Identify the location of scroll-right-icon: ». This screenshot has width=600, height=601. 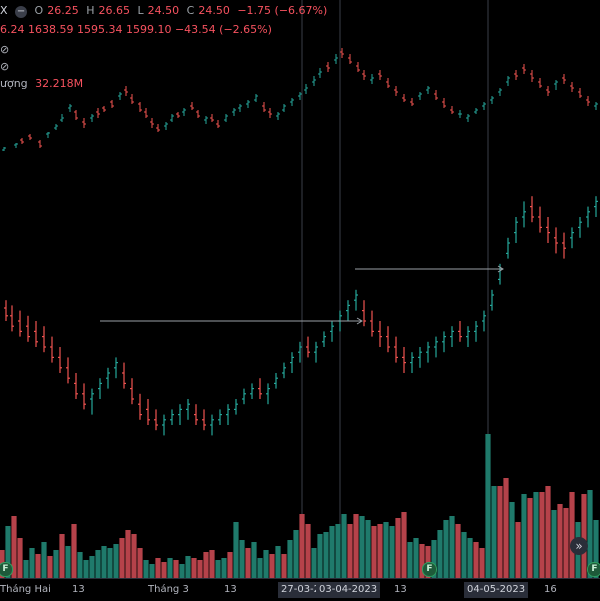
(579, 546).